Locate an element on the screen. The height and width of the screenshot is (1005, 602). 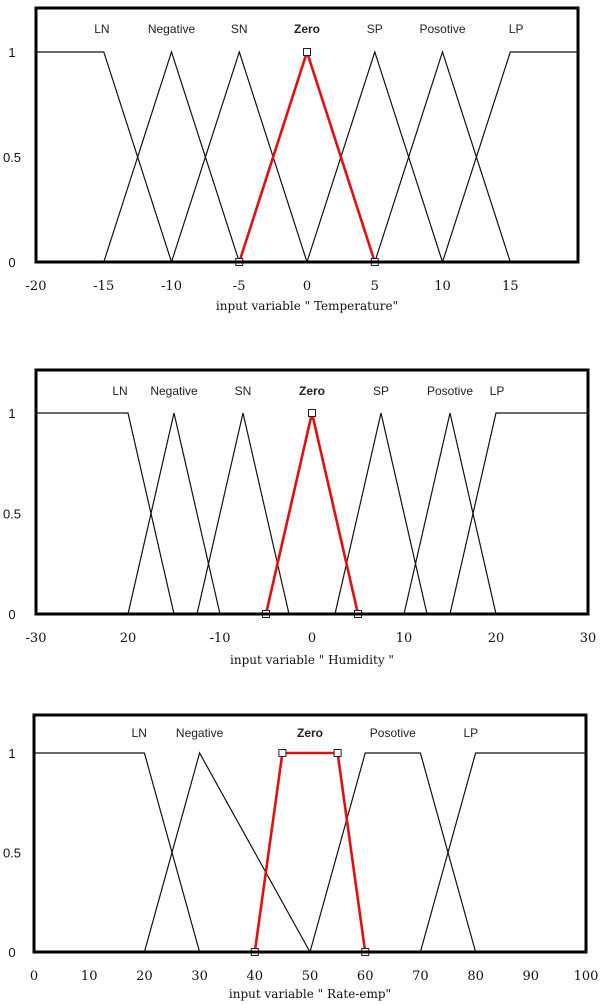
x-tick-label: 90 is located at coordinates (531, 976).